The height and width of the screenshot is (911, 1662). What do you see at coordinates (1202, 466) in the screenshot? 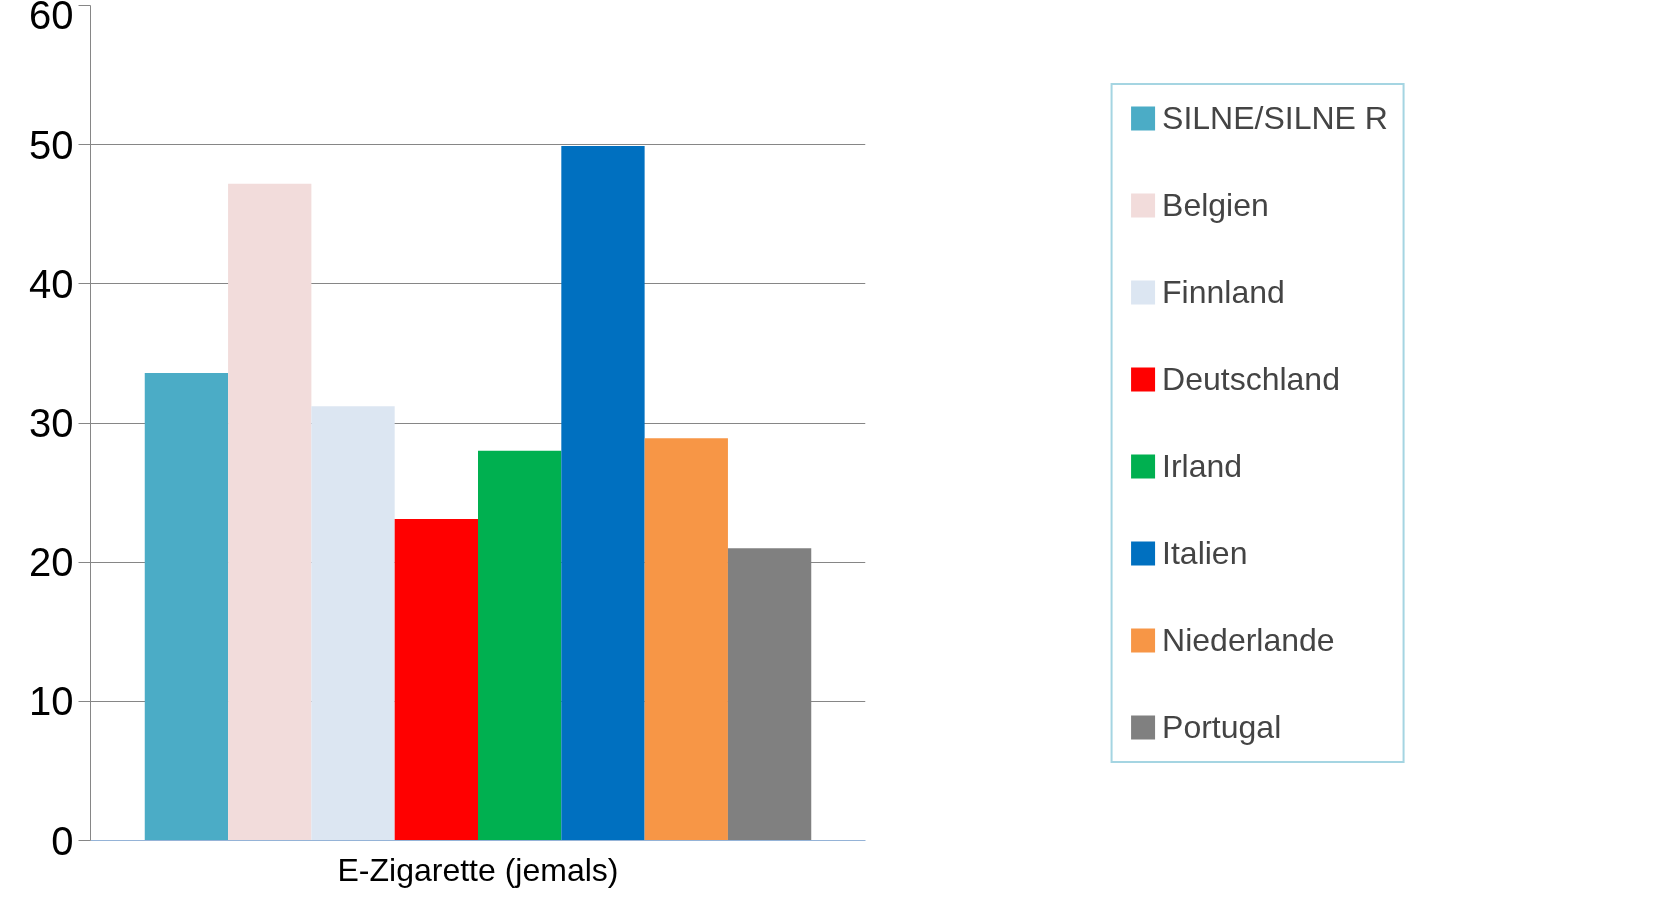
I see `legend-label: Irland` at bounding box center [1202, 466].